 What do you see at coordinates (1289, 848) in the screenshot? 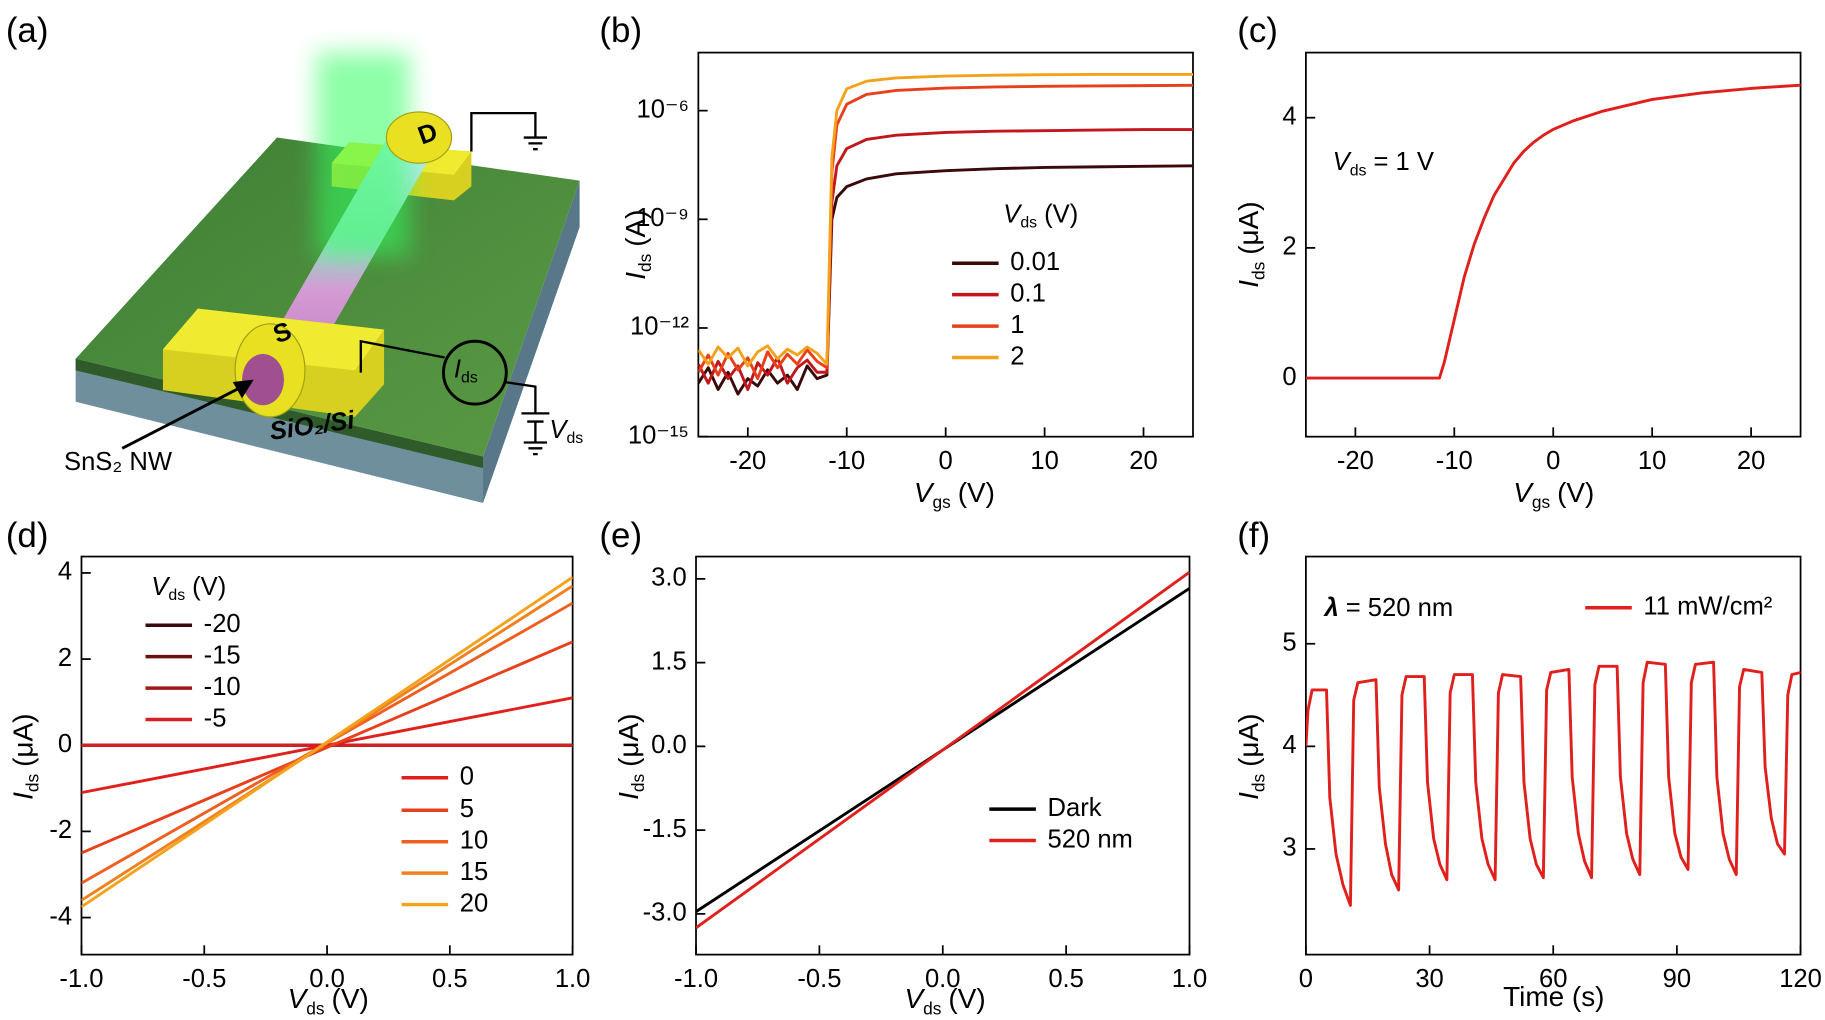
I see `y-tick-label: 3` at bounding box center [1289, 848].